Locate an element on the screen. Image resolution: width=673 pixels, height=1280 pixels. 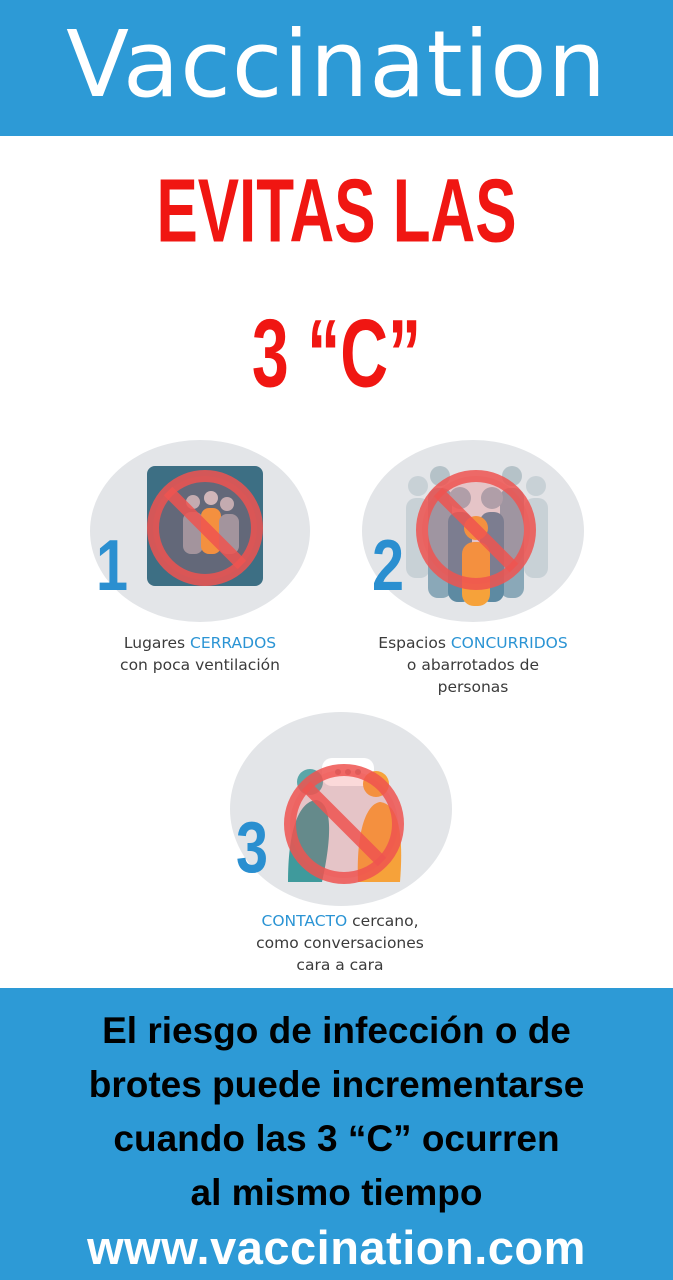
caption-highlight: CONCURRIDOS is located at coordinates (509, 643).